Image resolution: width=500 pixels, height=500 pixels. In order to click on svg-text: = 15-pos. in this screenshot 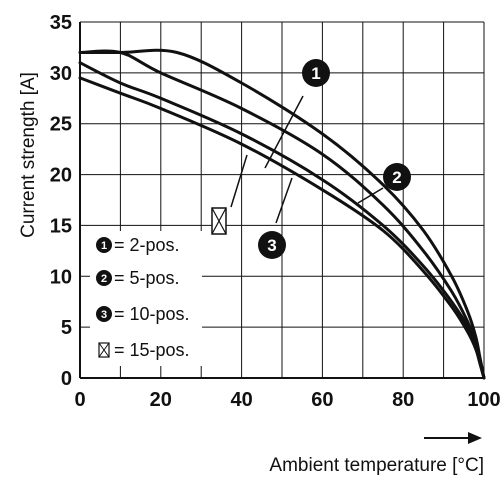, I will do `click(152, 350)`.